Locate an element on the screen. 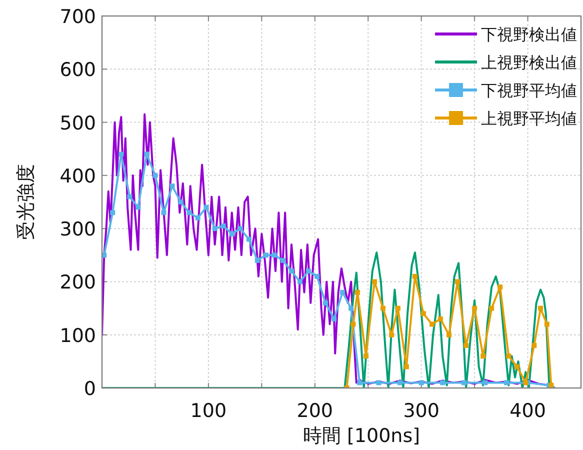 The image size is (583, 450). x-axis-title: 時間 [100ns] is located at coordinates (361, 436).